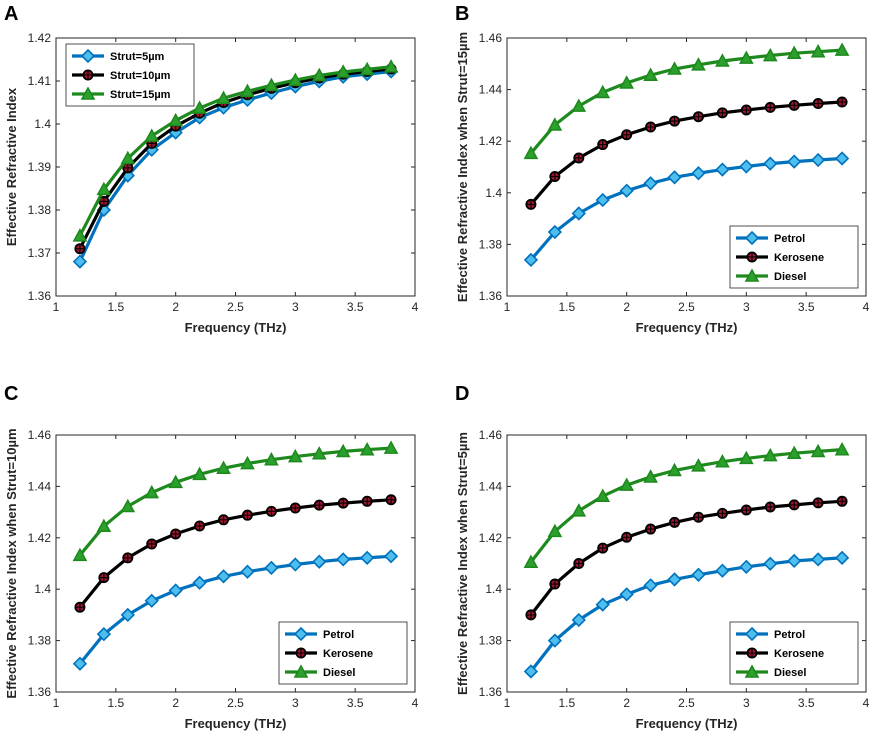 The image size is (872, 735). Describe the element at coordinates (566, 307) in the screenshot. I see `x-tick-label: 1.5` at that location.